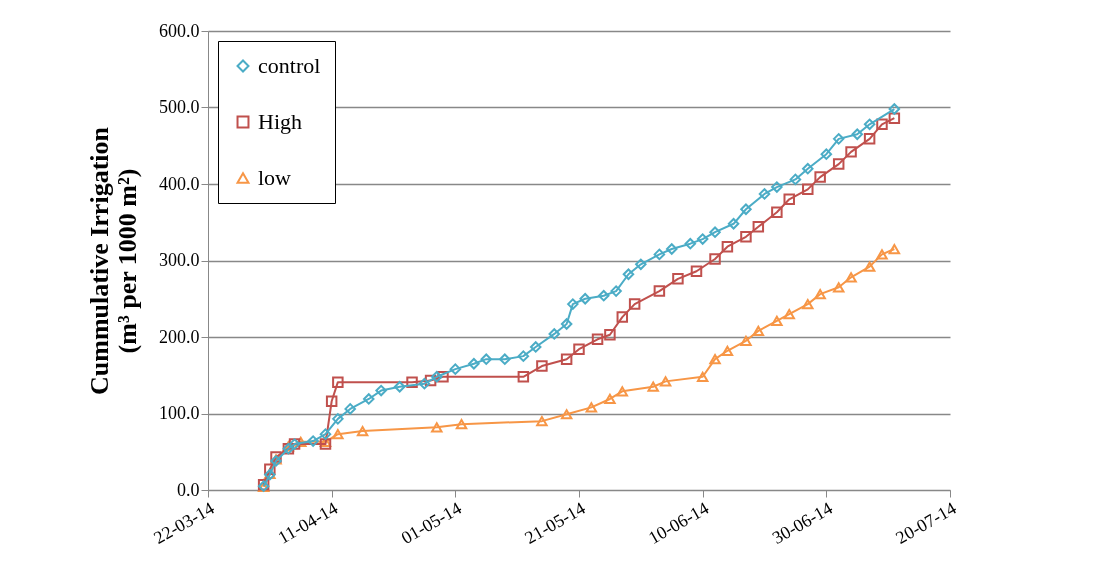 The height and width of the screenshot is (563, 1109). Describe the element at coordinates (179, 30) in the screenshot. I see `y-tick-label: 600.0` at that location.